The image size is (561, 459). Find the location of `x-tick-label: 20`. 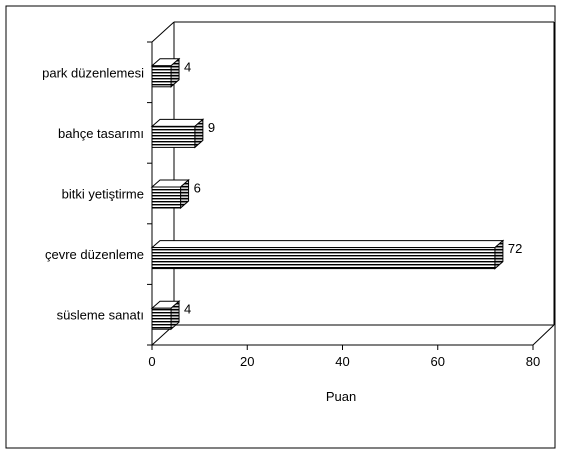

x-tick-label: 20 is located at coordinates (247, 361).